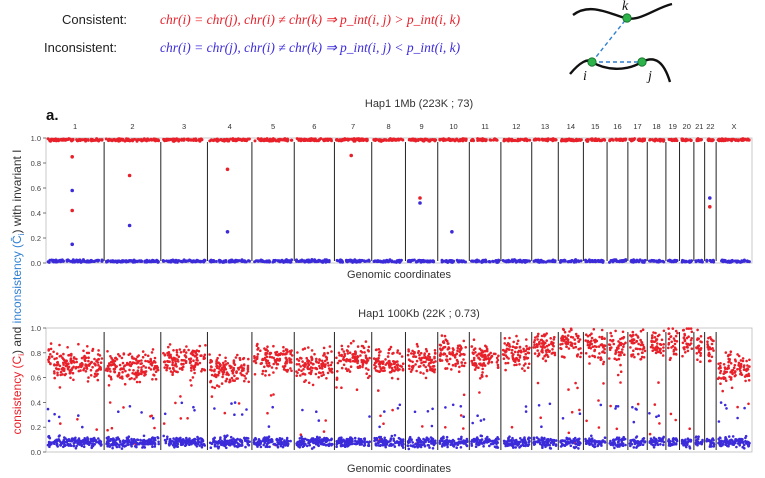  I want to click on point-inconsistency-chr2, so click(117, 447).